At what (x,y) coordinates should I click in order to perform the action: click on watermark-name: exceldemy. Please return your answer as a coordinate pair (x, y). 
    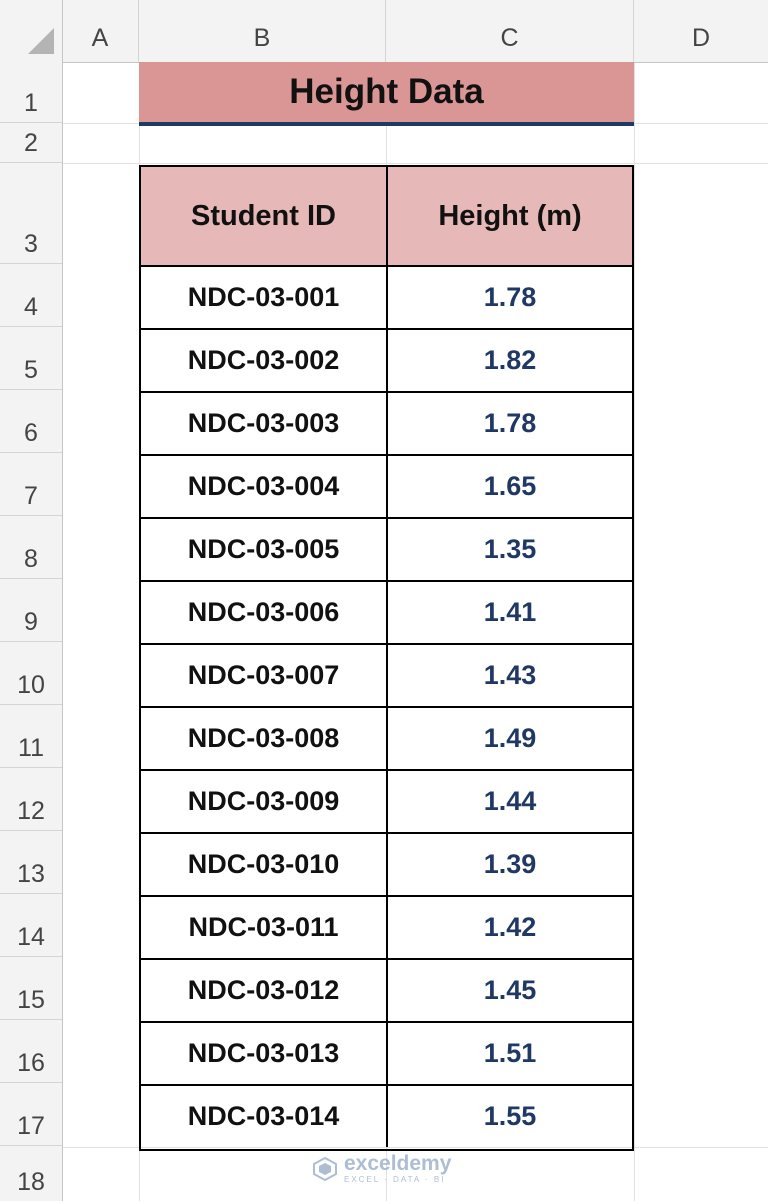
    Looking at the image, I should click on (398, 1163).